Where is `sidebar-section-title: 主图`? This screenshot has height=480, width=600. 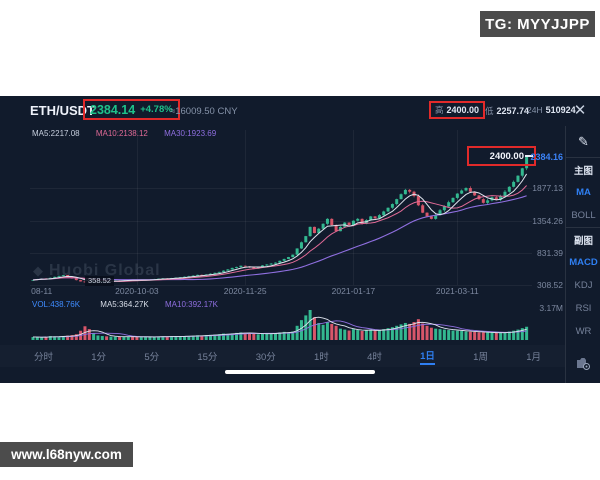
sidebar-section-title: 主图 is located at coordinates (583, 171).